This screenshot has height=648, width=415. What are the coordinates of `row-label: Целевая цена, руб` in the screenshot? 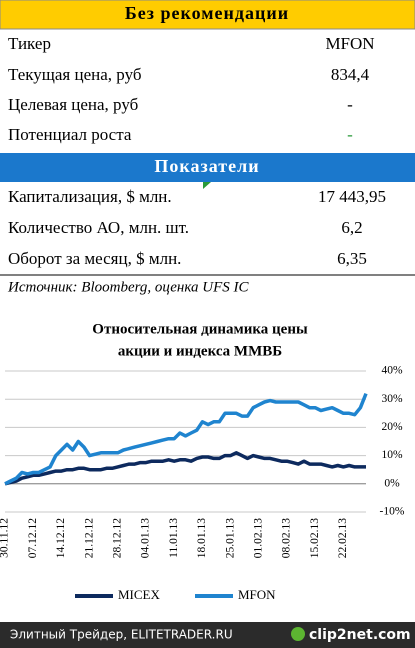 It's located at (73, 104).